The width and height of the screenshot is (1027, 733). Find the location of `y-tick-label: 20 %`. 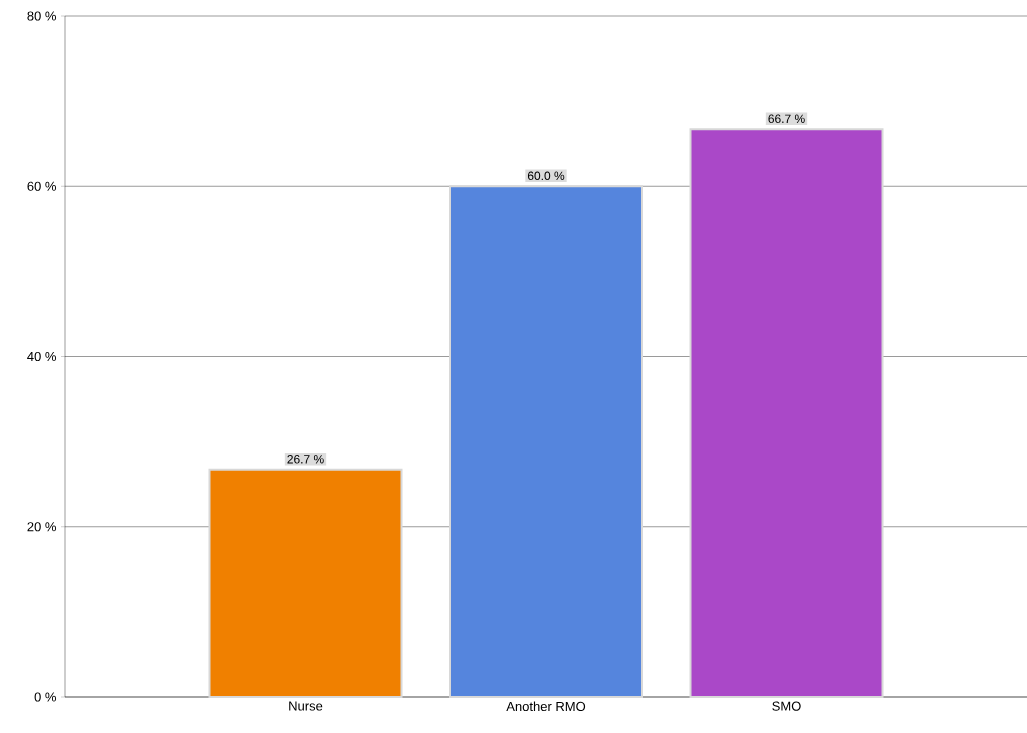

y-tick-label: 20 % is located at coordinates (41, 527).